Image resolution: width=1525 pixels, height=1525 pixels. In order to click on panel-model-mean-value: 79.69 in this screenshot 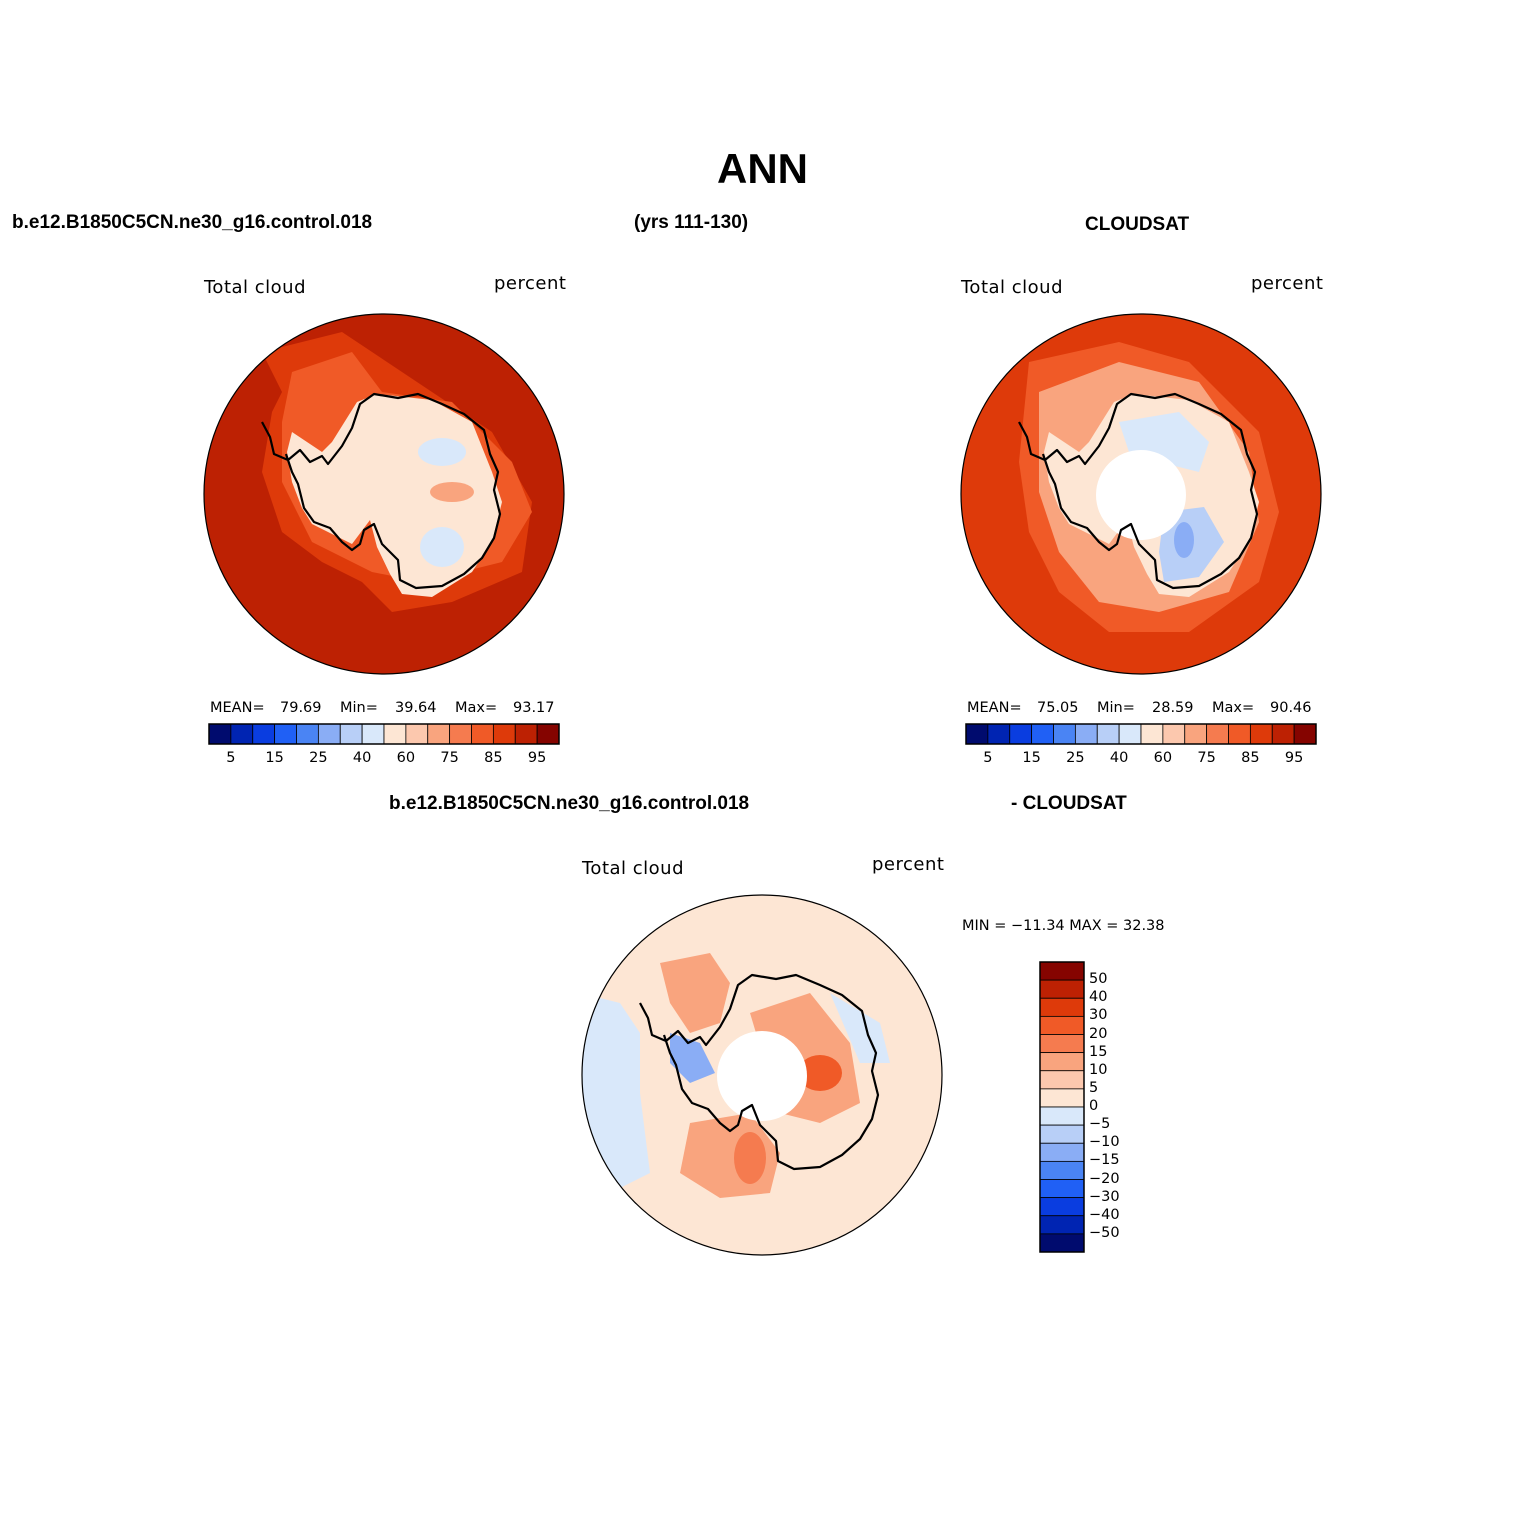, I will do `click(301, 708)`.